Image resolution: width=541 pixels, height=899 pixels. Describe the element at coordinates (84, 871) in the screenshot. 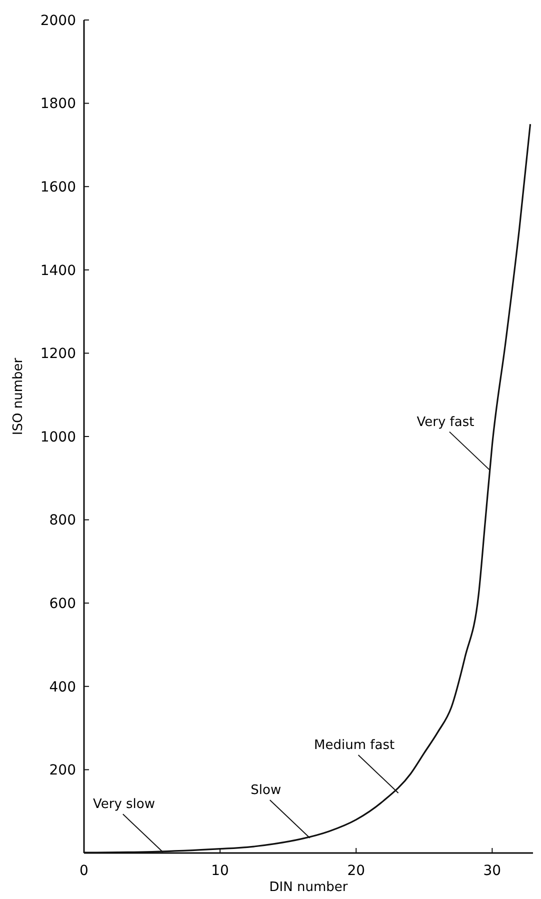

I see `x-tick-label: 0` at that location.